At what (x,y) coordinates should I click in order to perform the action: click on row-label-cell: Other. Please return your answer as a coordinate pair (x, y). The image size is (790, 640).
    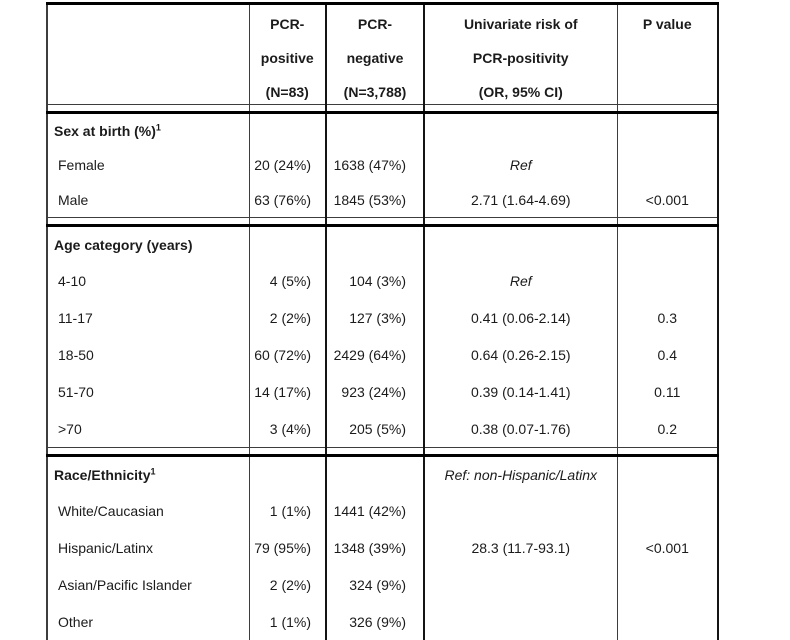
    Looking at the image, I should click on (148, 621).